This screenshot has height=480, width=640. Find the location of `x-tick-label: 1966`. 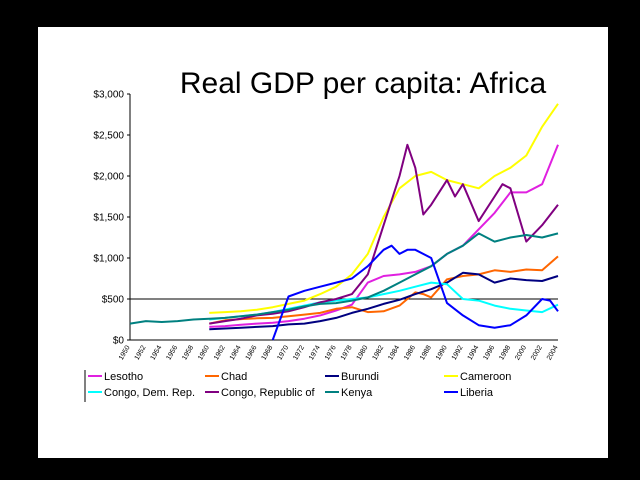

x-tick-label: 1966 is located at coordinates (252, 352).